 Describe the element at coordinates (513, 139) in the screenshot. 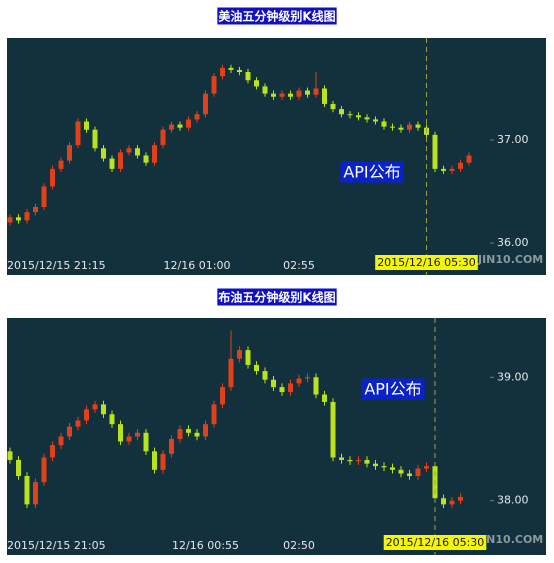

I see `y-tick-label: 37.00` at that location.